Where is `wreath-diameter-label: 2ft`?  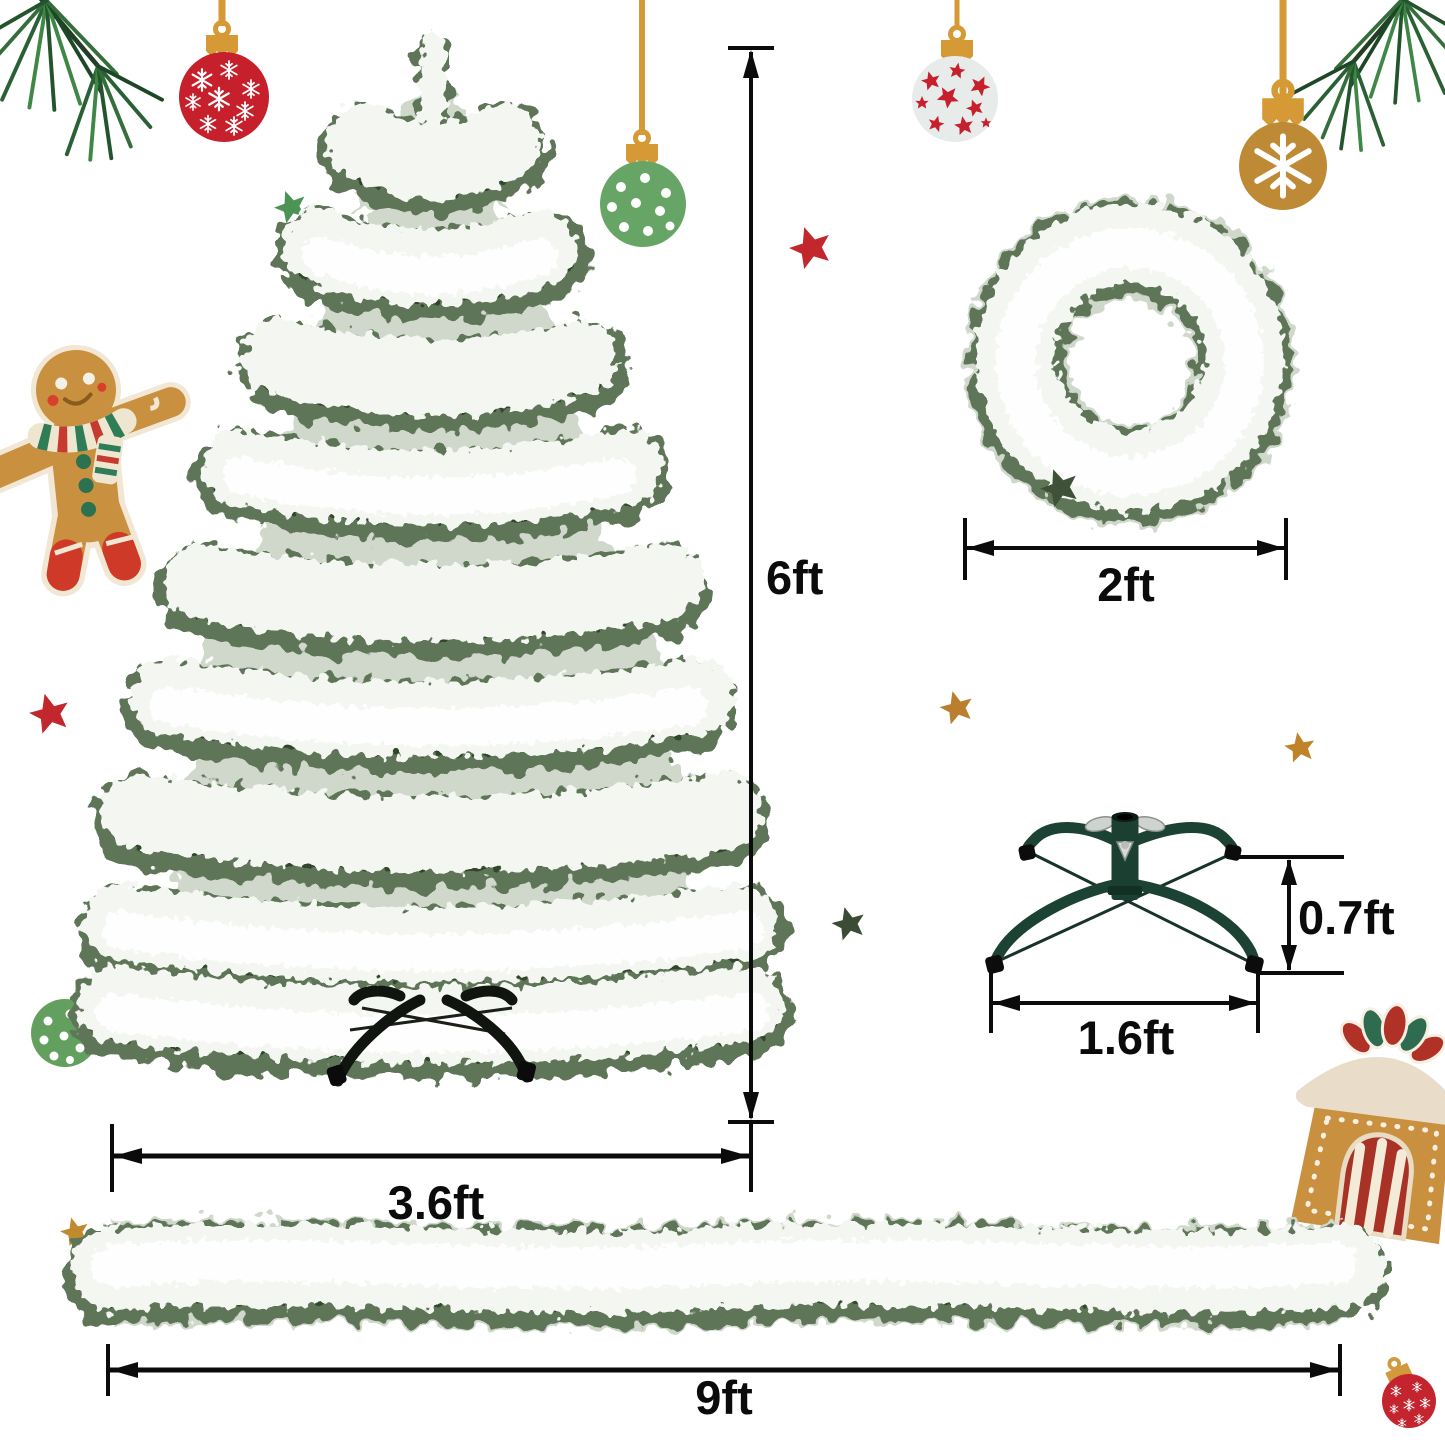
wreath-diameter-label: 2ft is located at coordinates (1126, 584).